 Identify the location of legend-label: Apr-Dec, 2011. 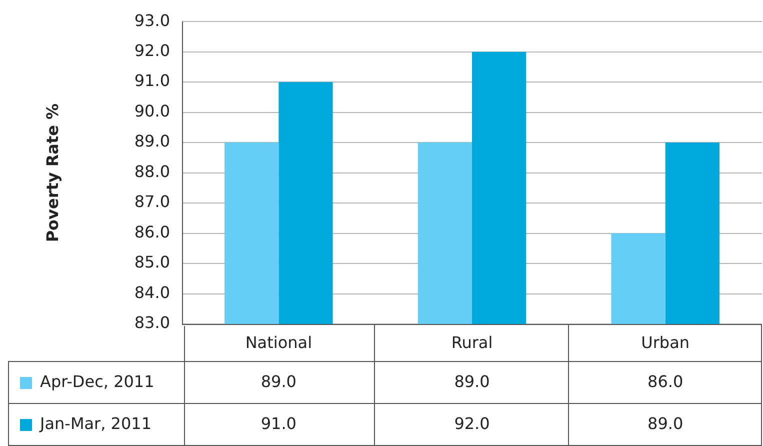
(97, 382).